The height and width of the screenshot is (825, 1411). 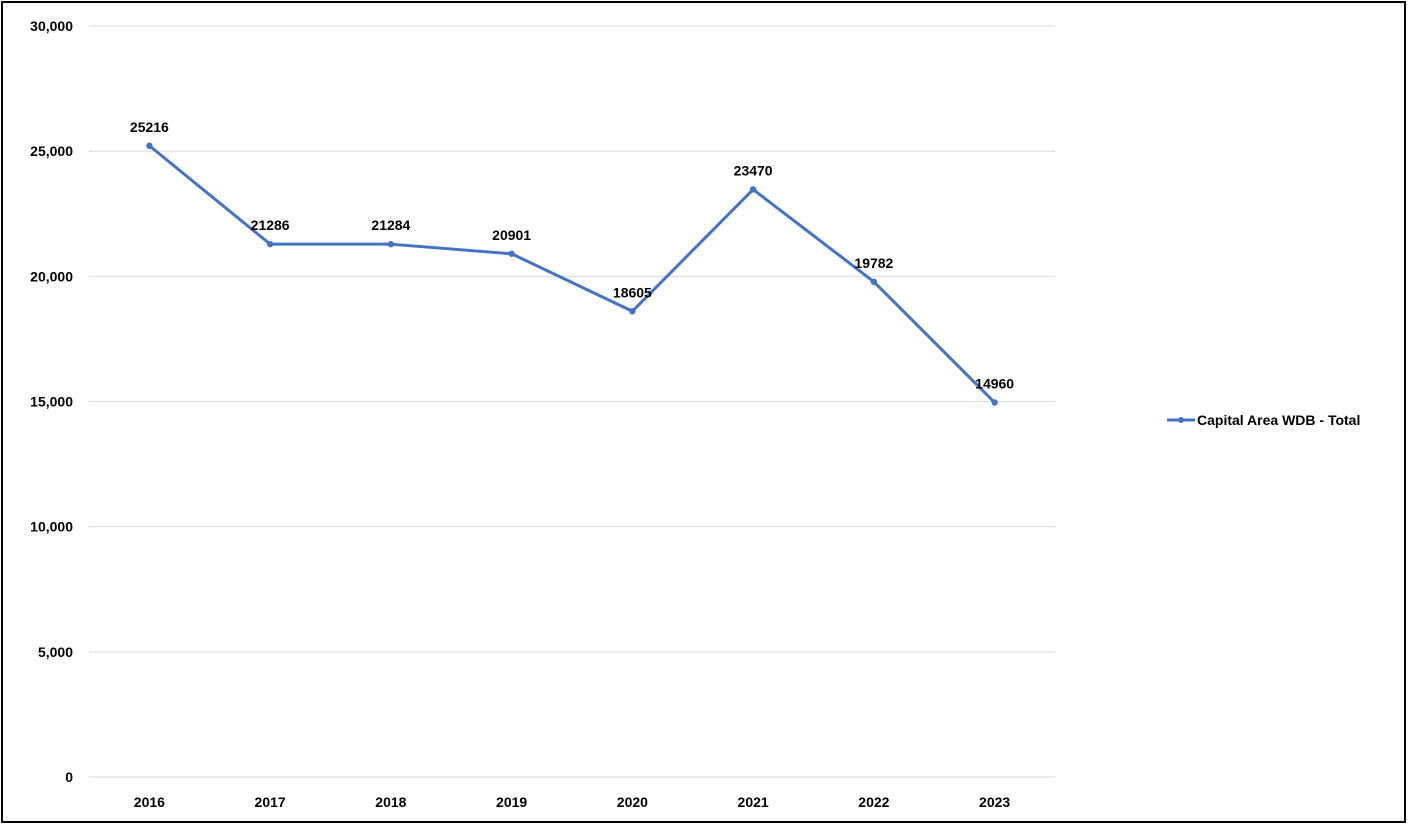 I want to click on legend-point-marker, so click(x=1181, y=420).